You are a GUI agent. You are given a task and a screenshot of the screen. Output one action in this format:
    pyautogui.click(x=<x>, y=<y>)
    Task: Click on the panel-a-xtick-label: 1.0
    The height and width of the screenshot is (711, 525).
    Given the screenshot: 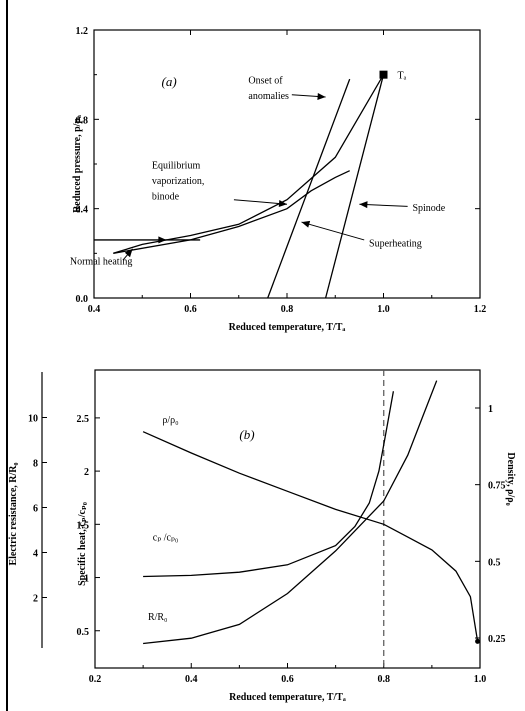 What is the action you would take?
    pyautogui.click(x=383, y=309)
    